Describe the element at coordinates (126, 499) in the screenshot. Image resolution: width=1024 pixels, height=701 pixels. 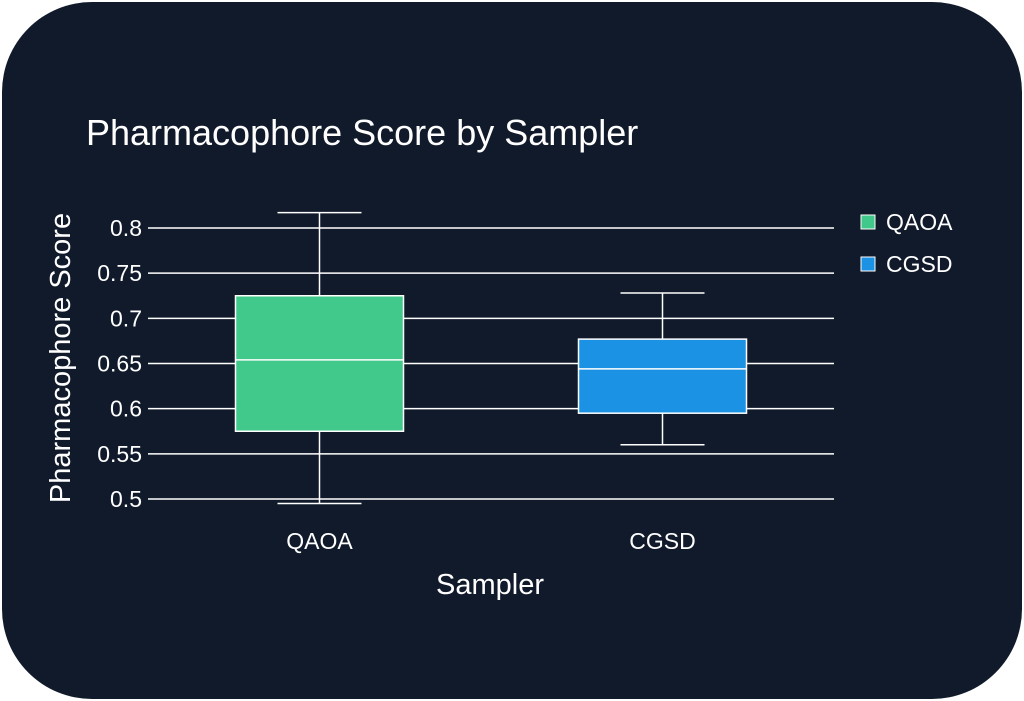
I see `y-tick-label: 0.5` at that location.